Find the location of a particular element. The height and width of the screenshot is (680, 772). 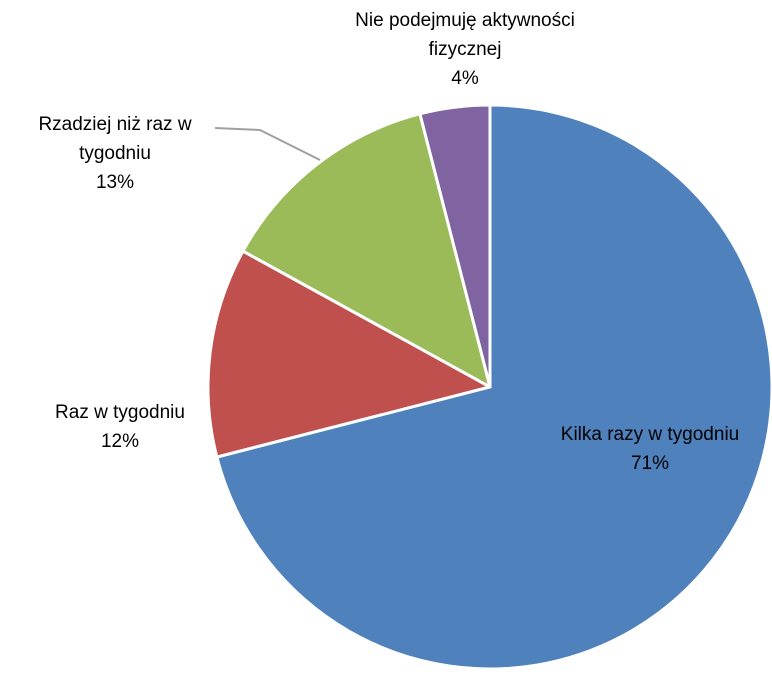

data-label: Rzadziej niż raz w tygodniu 13% is located at coordinates (115, 153).